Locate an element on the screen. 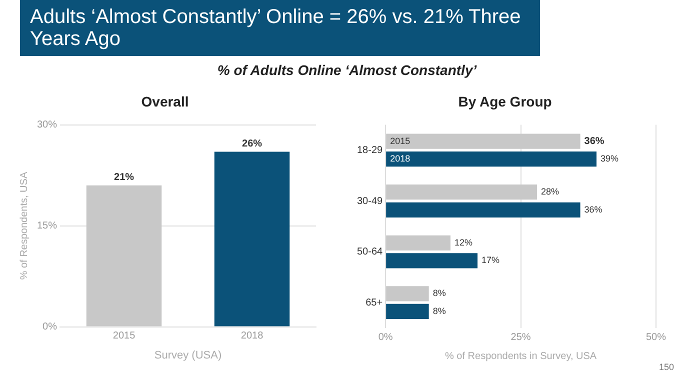 The image size is (694, 380). chart-title: Overall is located at coordinates (165, 101).